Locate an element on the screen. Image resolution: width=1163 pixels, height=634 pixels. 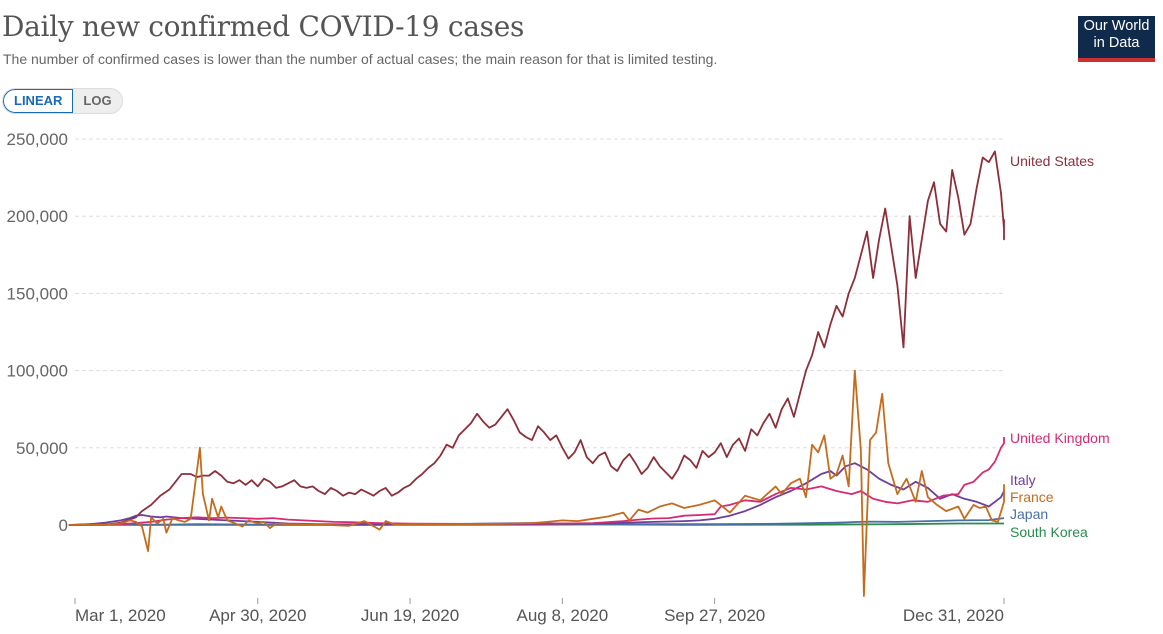
x-tick-label: Aug 8, 2020 is located at coordinates (563, 615).